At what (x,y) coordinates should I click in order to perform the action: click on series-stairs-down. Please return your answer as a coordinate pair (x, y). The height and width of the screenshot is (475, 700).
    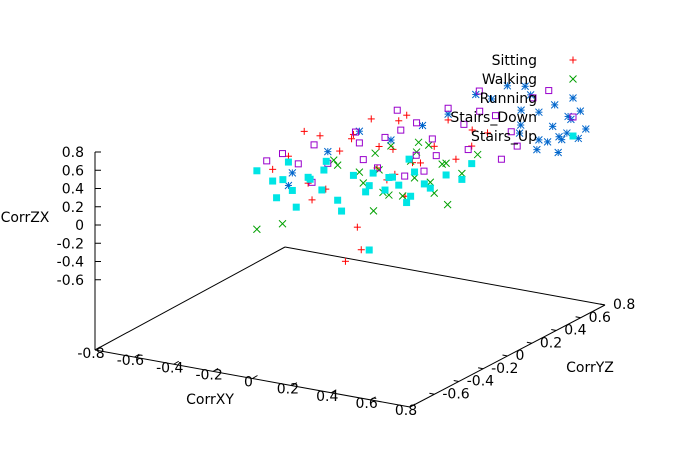
    Looking at the image, I should click on (408, 136).